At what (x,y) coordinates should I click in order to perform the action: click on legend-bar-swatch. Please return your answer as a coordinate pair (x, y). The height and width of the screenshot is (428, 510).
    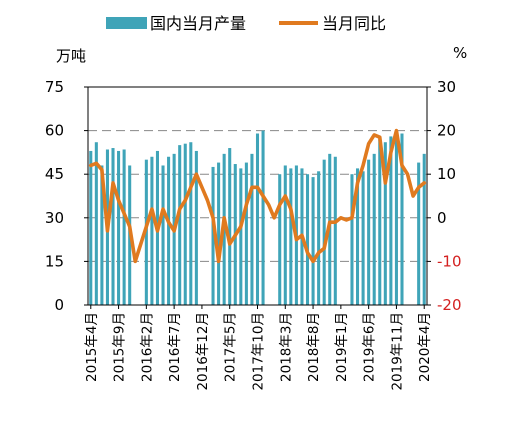
    Looking at the image, I should click on (126, 23).